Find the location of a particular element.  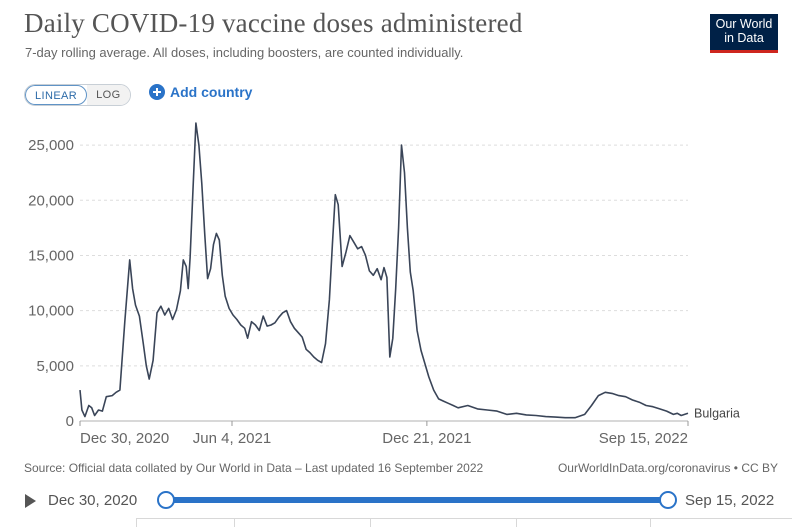

x-tick-label: Jun 4, 2021 is located at coordinates (232, 438).